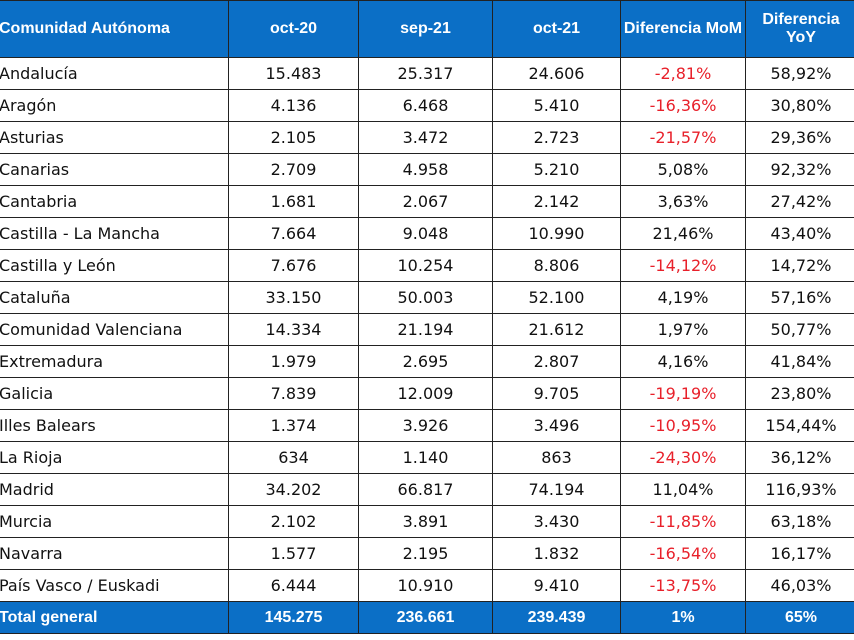 The image size is (854, 640). I want to click on table-cell: 1%, so click(683, 617).